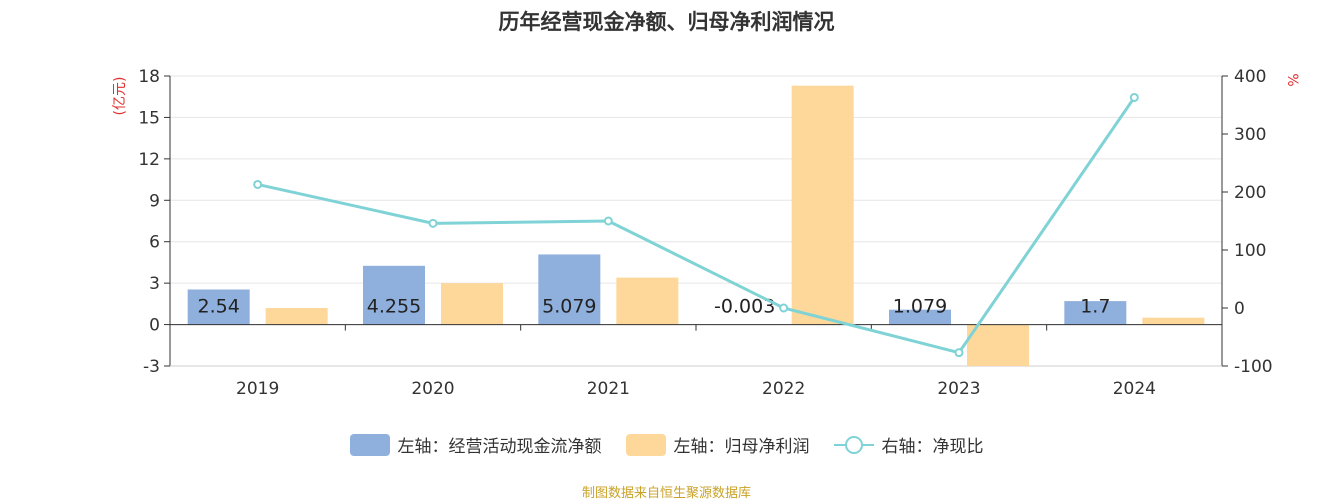 The width and height of the screenshot is (1333, 501). I want to click on data-label-cashflow-2022: -0.003, so click(744, 307).